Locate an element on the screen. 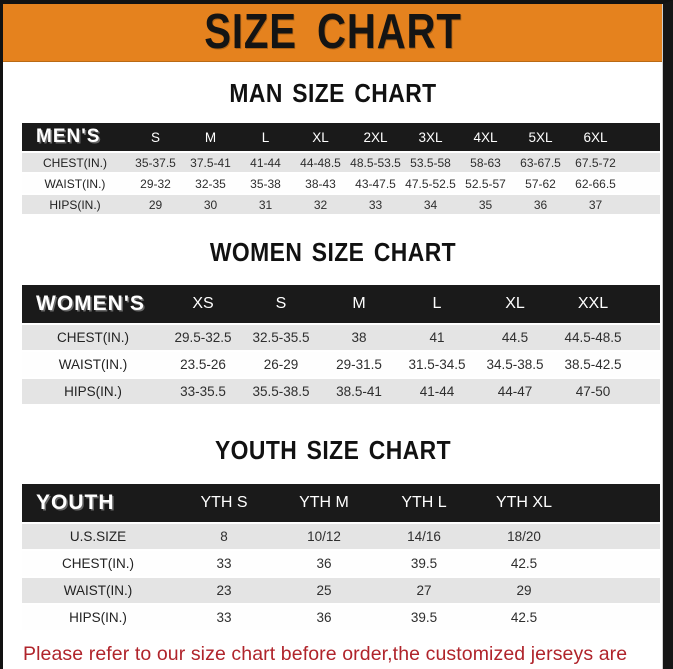  table-header-row: YOUTH YTH S YTH M YTH L YTH XL is located at coordinates (341, 503).